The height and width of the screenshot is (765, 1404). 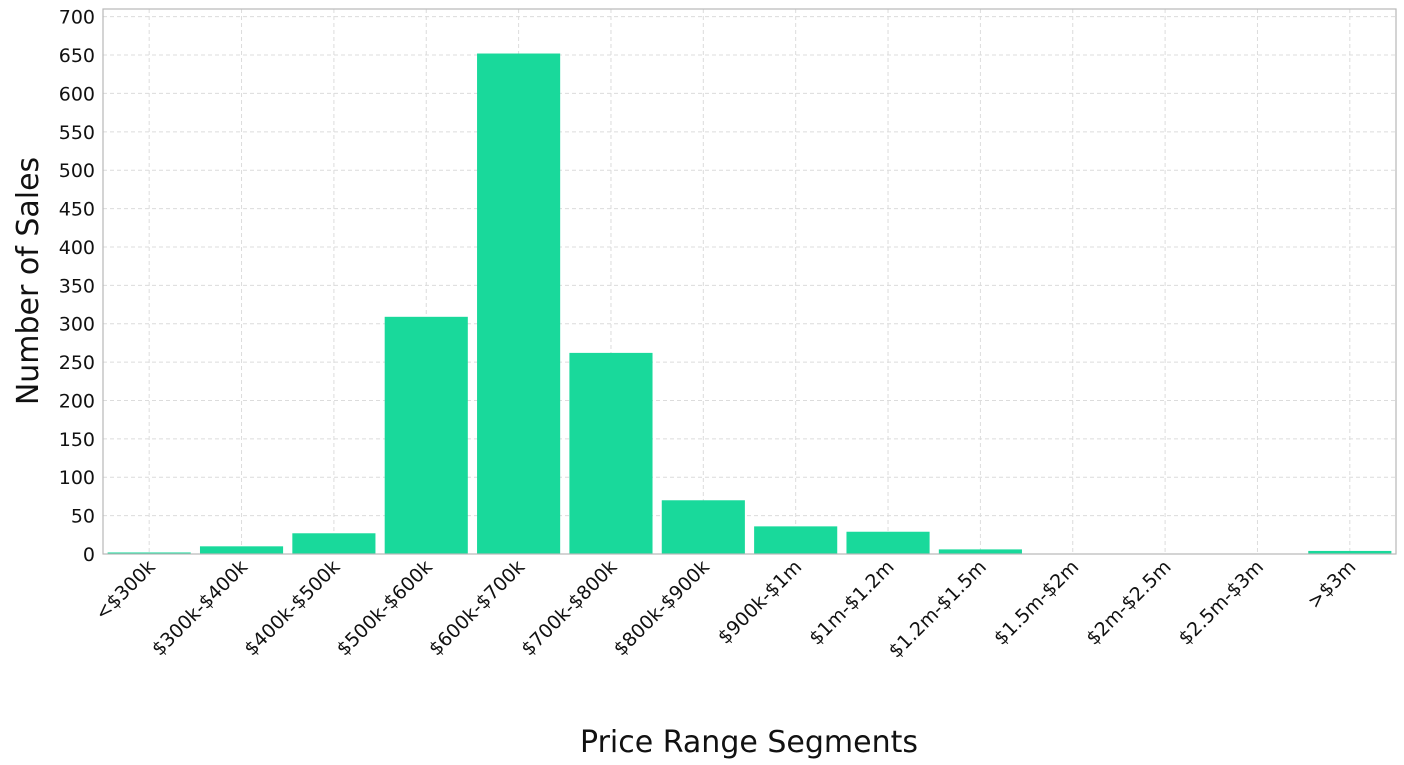 What do you see at coordinates (89, 555) in the screenshot?
I see `y-tick-label: 0` at bounding box center [89, 555].